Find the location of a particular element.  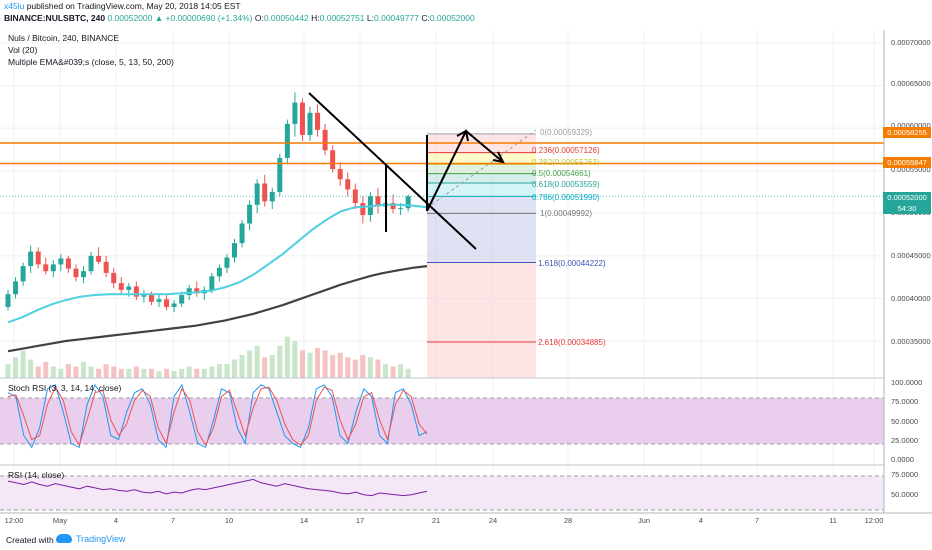

fib-label: 1.618(0.00044222) is located at coordinates (572, 263).